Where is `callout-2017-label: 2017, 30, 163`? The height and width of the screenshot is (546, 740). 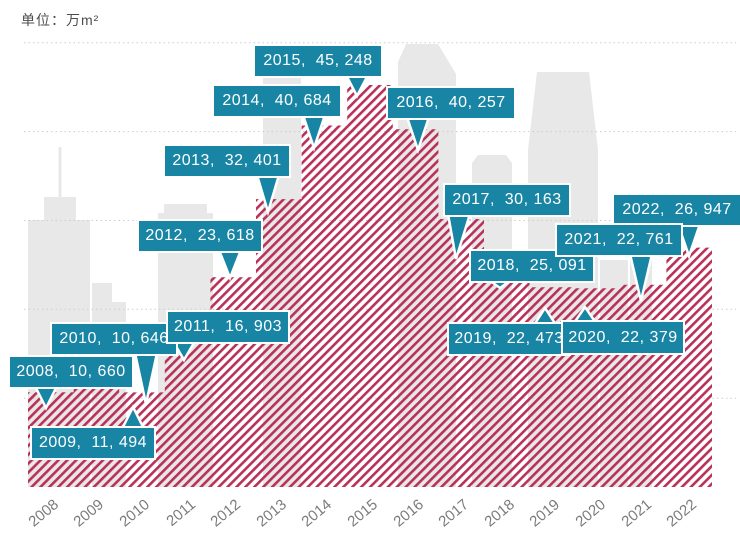
callout-2017-label: 2017, 30, 163 is located at coordinates (507, 199).